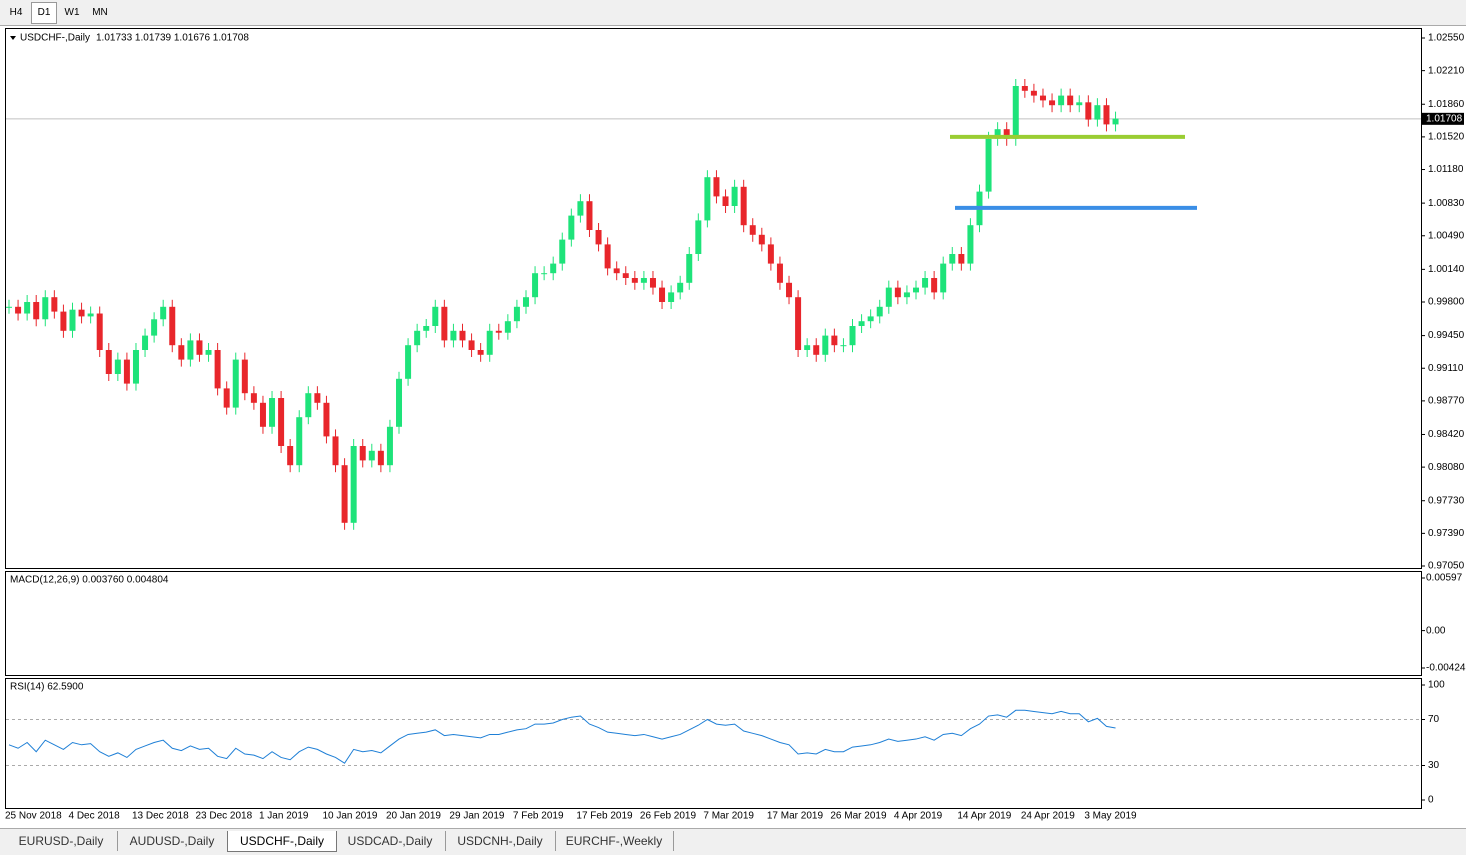  What do you see at coordinates (47, 687) in the screenshot?
I see `rsi-label: RSI(14) 62.5900` at bounding box center [47, 687].